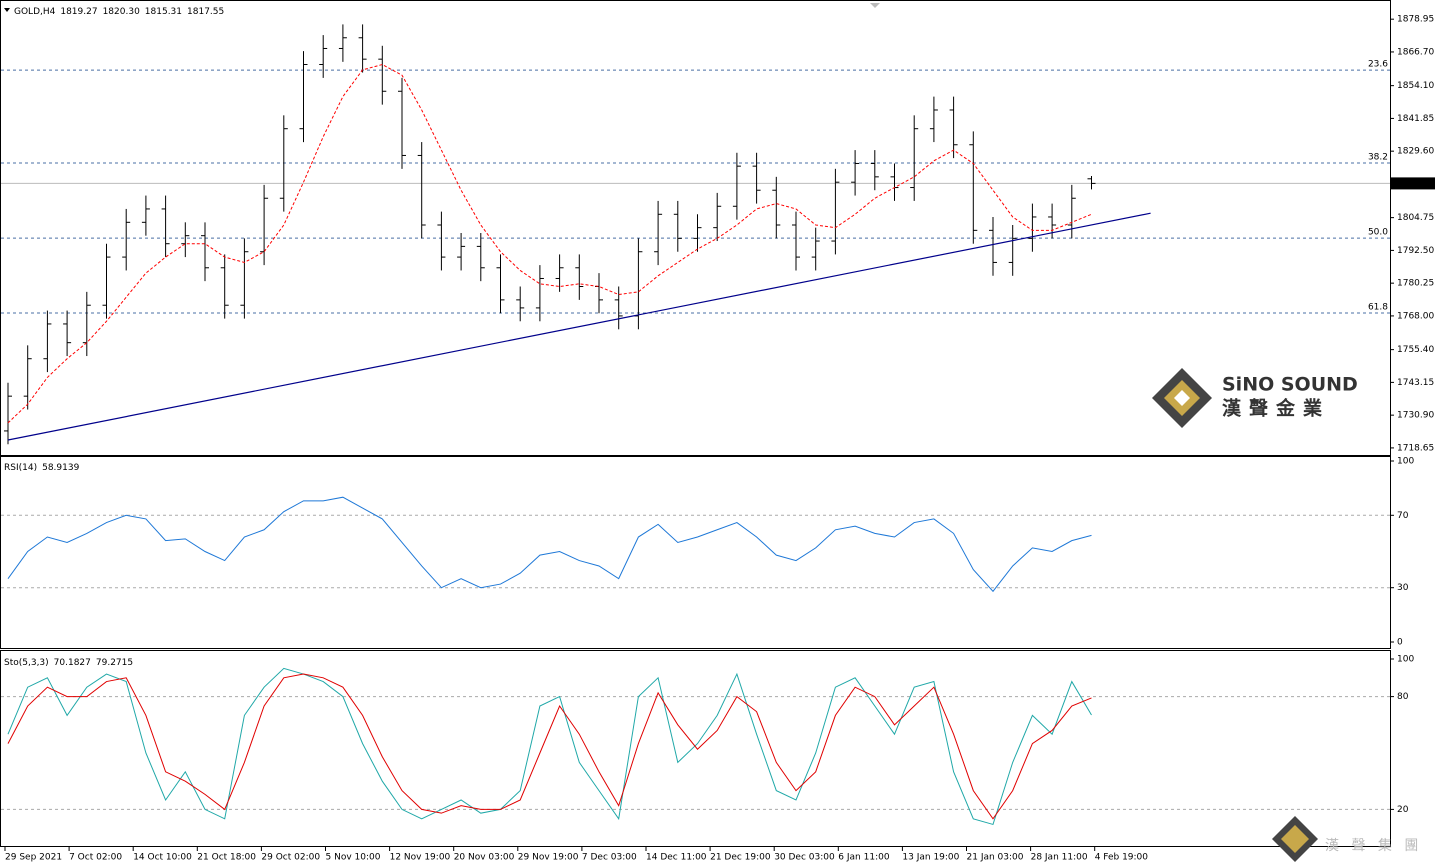 The image size is (1435, 866). What do you see at coordinates (1373, 845) in the screenshot?
I see `footer-text: 漢 聲 集 團` at bounding box center [1373, 845].